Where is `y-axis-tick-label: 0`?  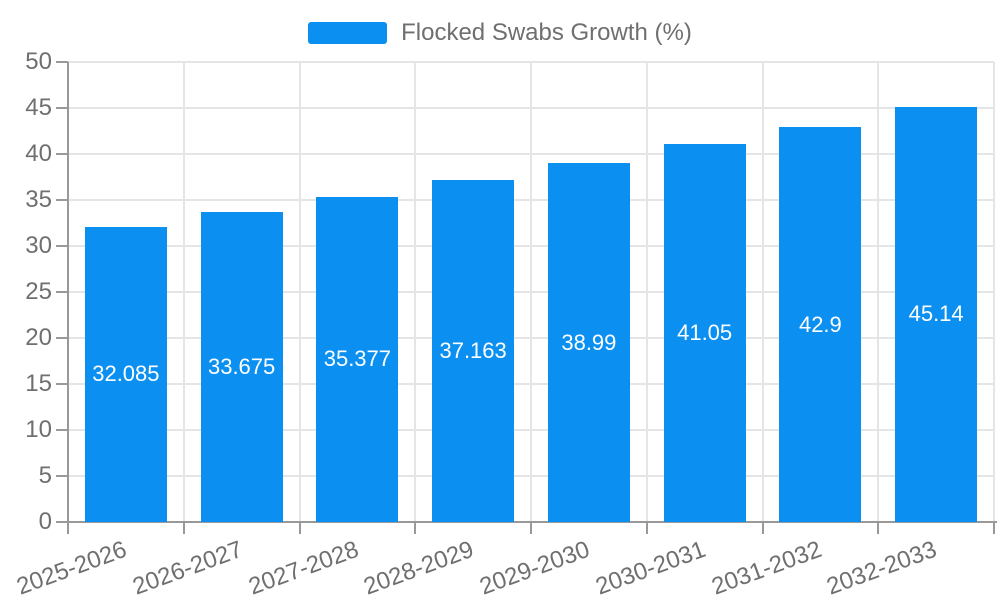 y-axis-tick-label: 0 is located at coordinates (45, 521).